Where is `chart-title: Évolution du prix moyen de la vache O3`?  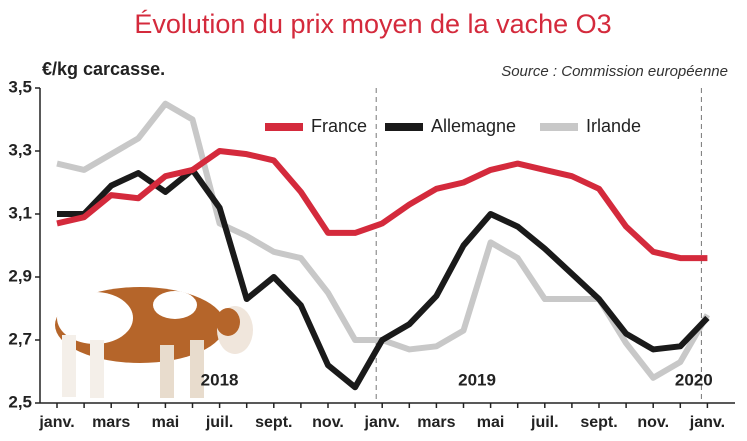 chart-title: Évolution du prix moyen de la vache O3 is located at coordinates (372, 24).